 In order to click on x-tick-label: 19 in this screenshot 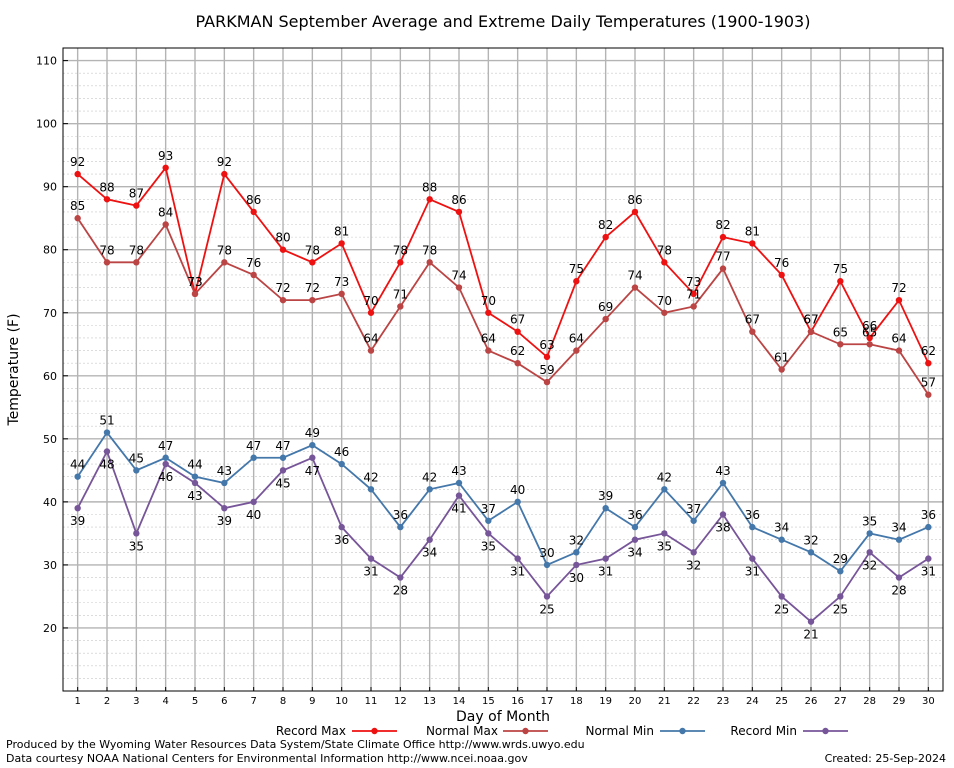, I will do `click(605, 701)`.